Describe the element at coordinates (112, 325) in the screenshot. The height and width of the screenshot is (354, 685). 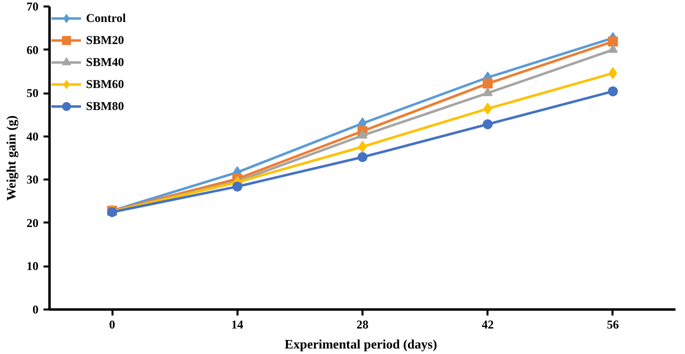
I see `x-tick-label: 0` at that location.